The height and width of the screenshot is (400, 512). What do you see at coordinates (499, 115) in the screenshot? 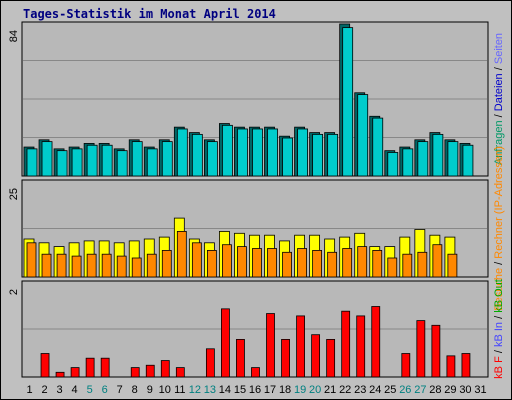
I see `legend-panel1-part-2: /` at bounding box center [499, 115].